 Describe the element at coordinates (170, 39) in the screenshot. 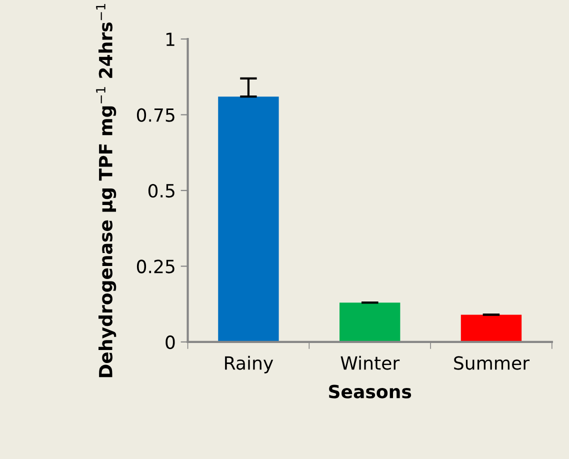

I see `y-tick-label: 1` at that location.